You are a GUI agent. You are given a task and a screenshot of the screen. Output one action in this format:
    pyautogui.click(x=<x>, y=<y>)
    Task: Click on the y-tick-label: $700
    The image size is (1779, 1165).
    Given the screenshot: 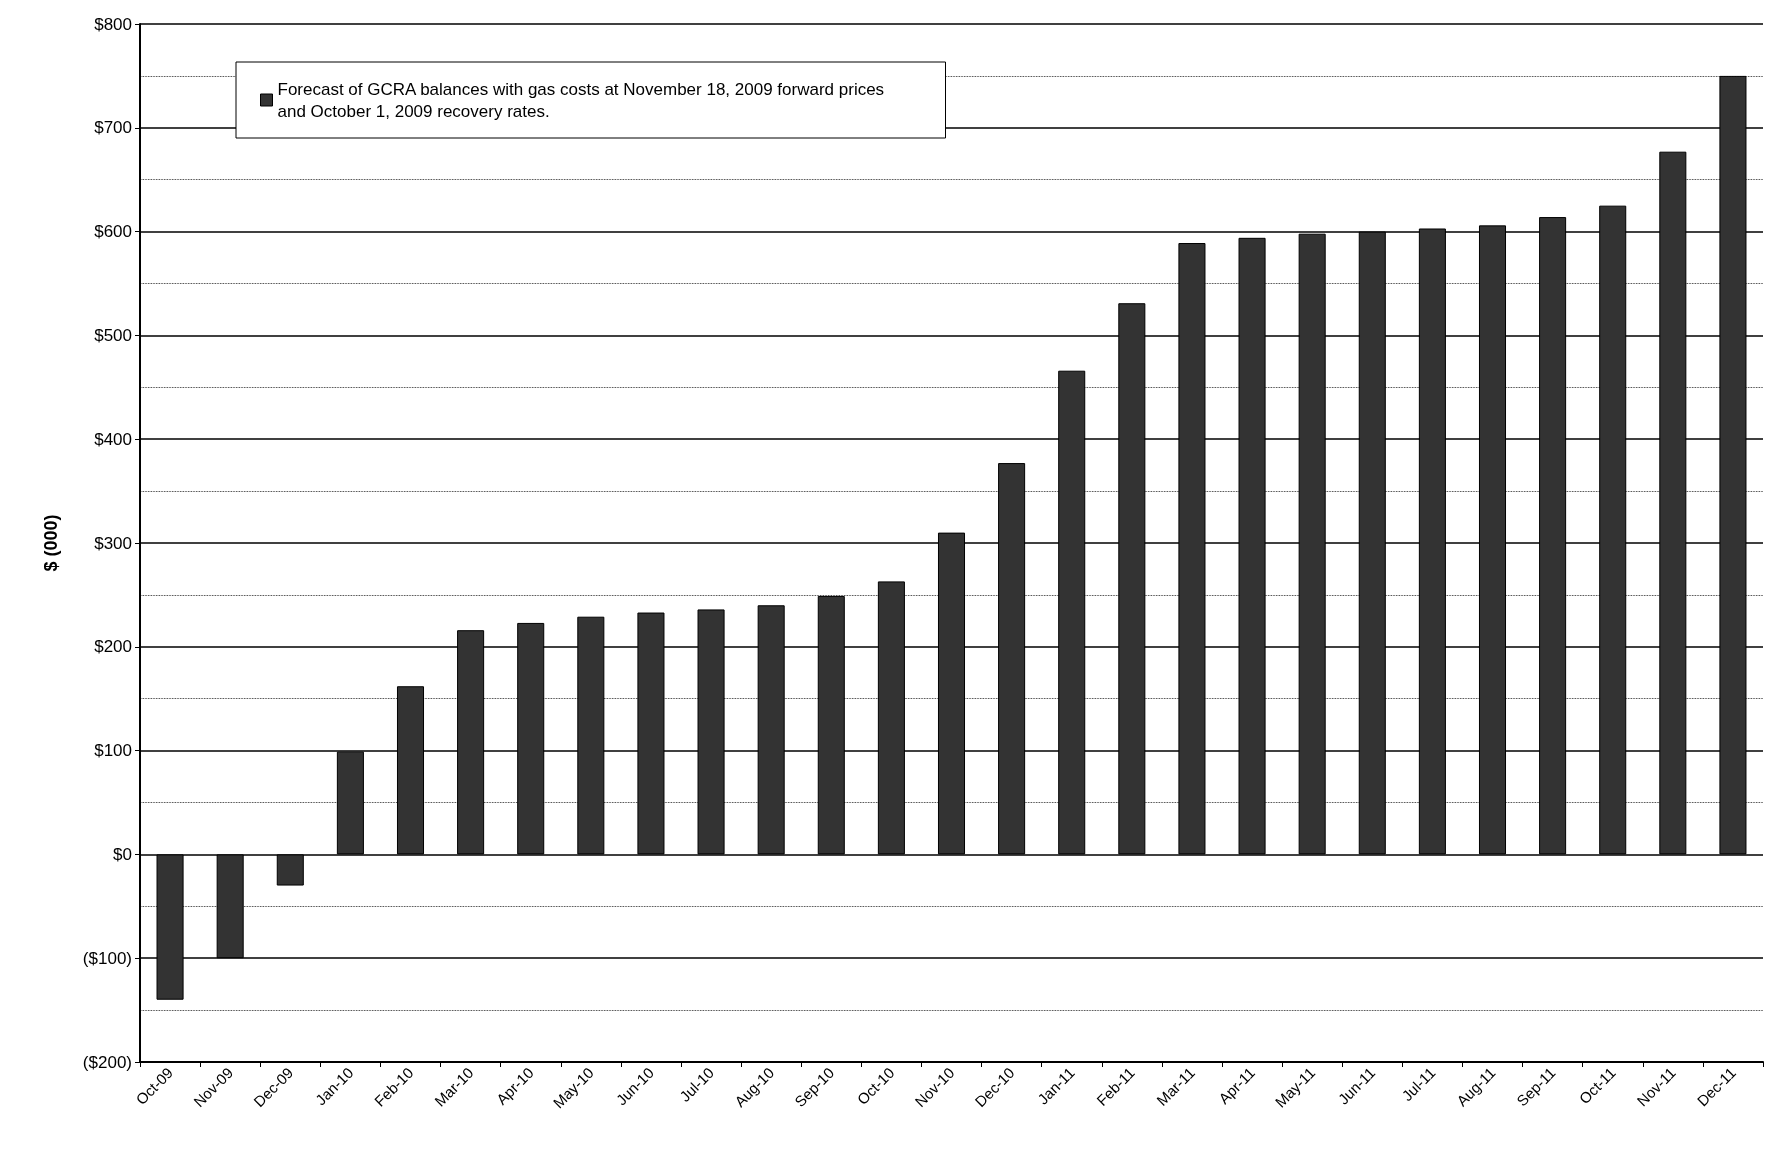 What is the action you would take?
    pyautogui.click(x=113, y=128)
    